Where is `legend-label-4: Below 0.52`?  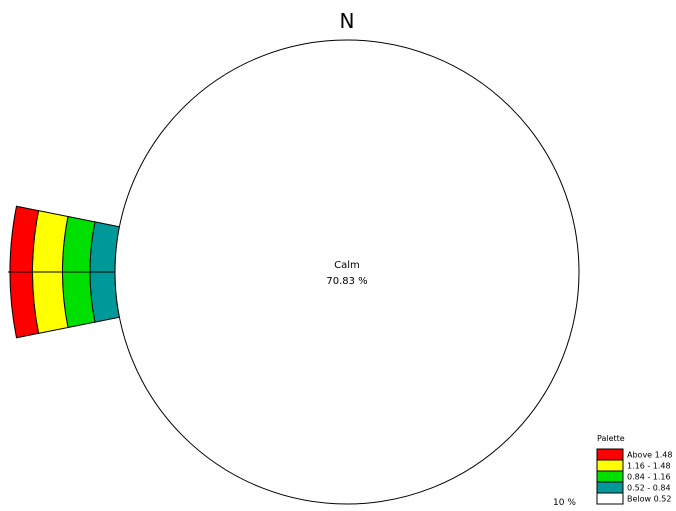 legend-label-4: Below 0.52 is located at coordinates (649, 499).